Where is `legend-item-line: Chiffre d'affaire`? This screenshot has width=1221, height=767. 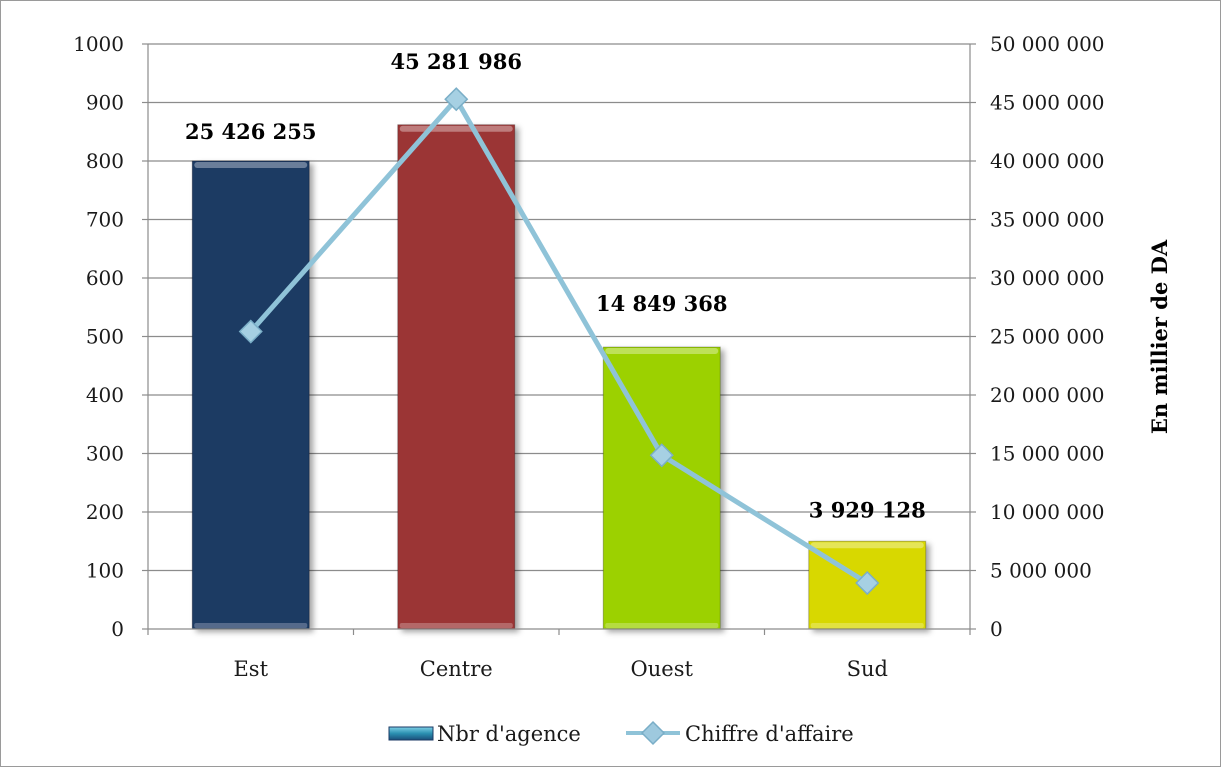
legend-item-line: Chiffre d'affaire is located at coordinates (740, 733).